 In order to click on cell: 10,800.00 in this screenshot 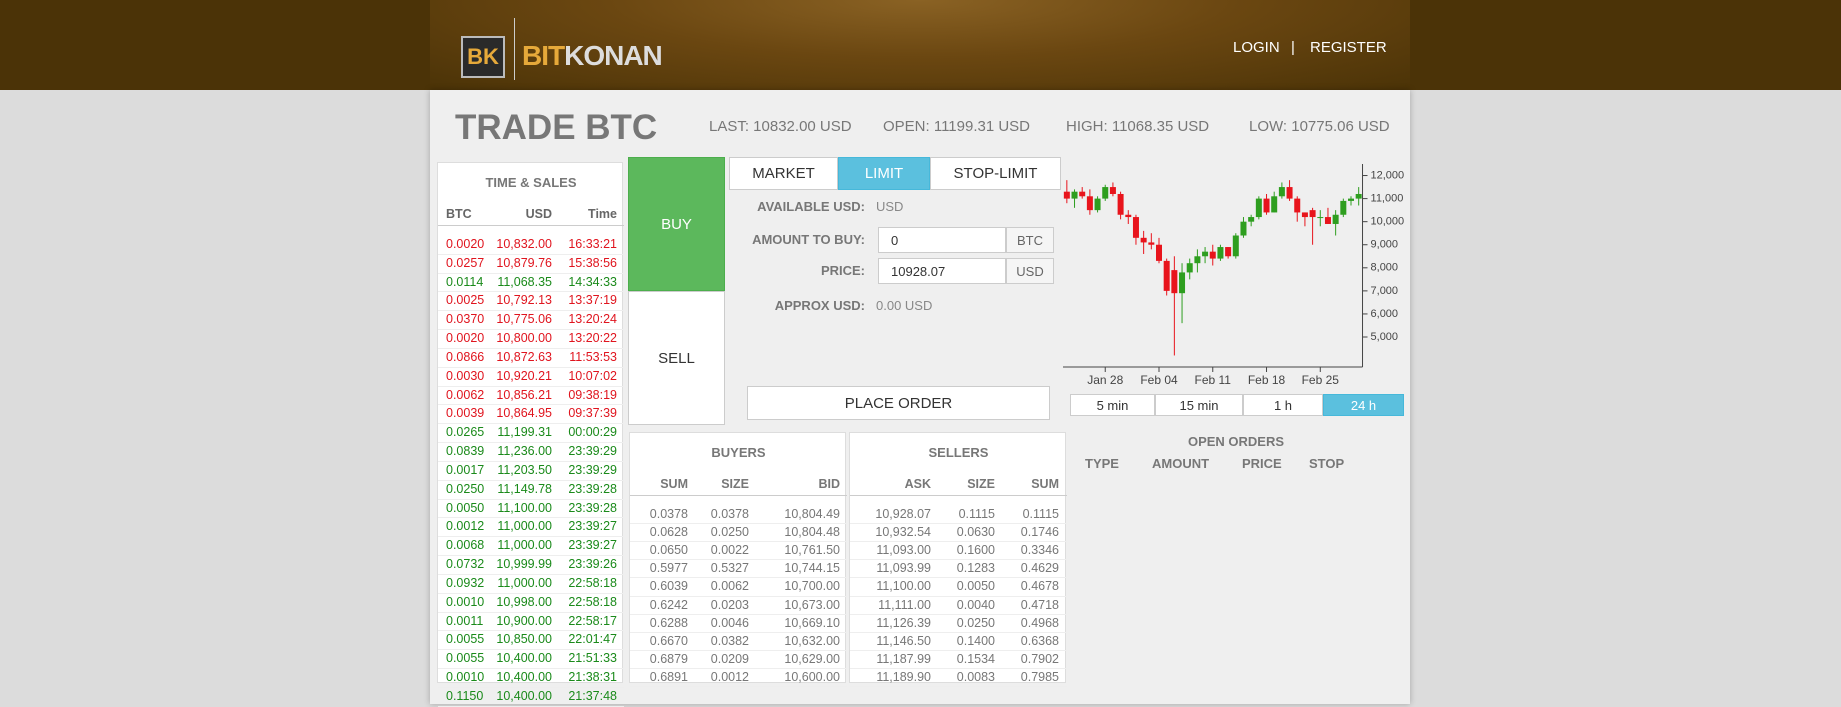, I will do `click(524, 338)`.